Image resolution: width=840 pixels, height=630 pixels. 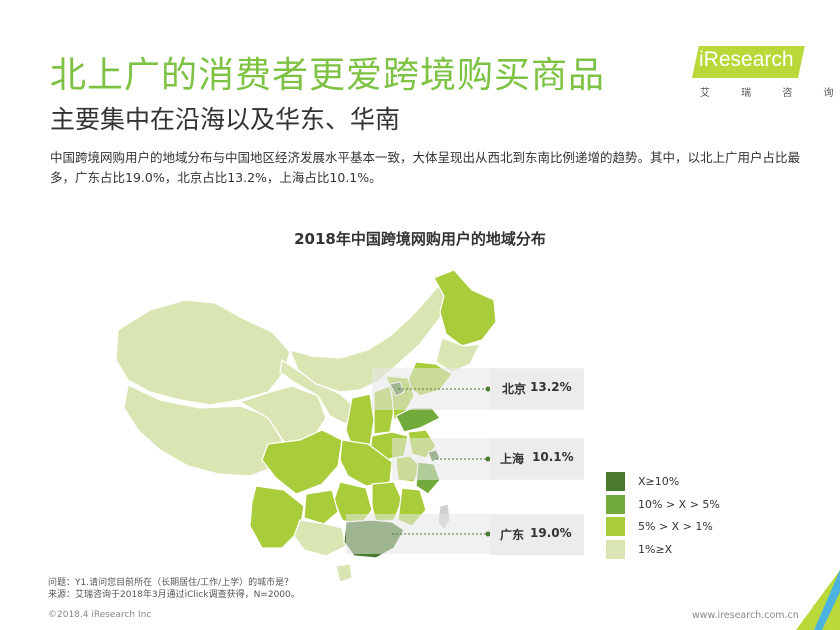 What do you see at coordinates (745, 615) in the screenshot?
I see `website-url: www.iresearch.com.cn` at bounding box center [745, 615].